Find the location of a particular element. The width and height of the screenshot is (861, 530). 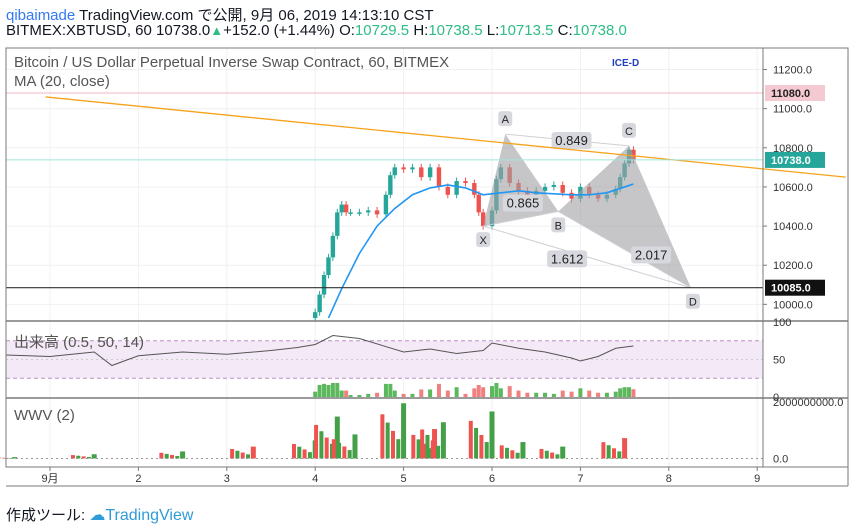

harmonic-point-label: A is located at coordinates (506, 120).